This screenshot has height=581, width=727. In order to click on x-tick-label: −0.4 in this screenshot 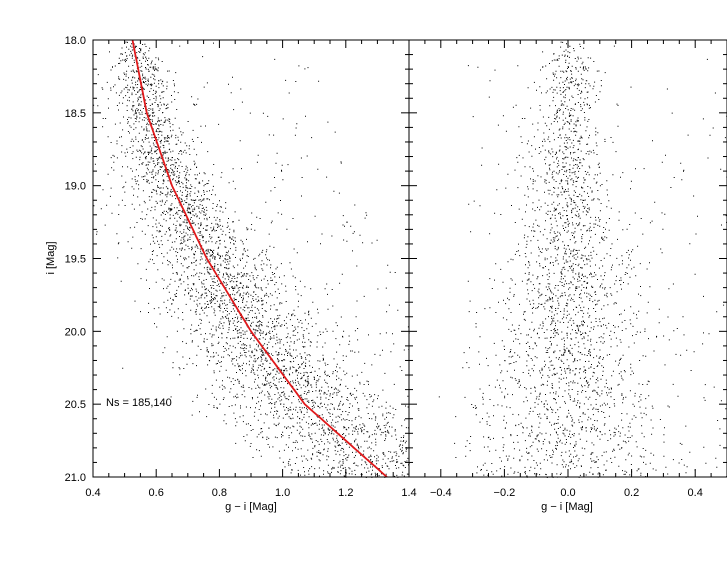, I will do `click(441, 493)`.